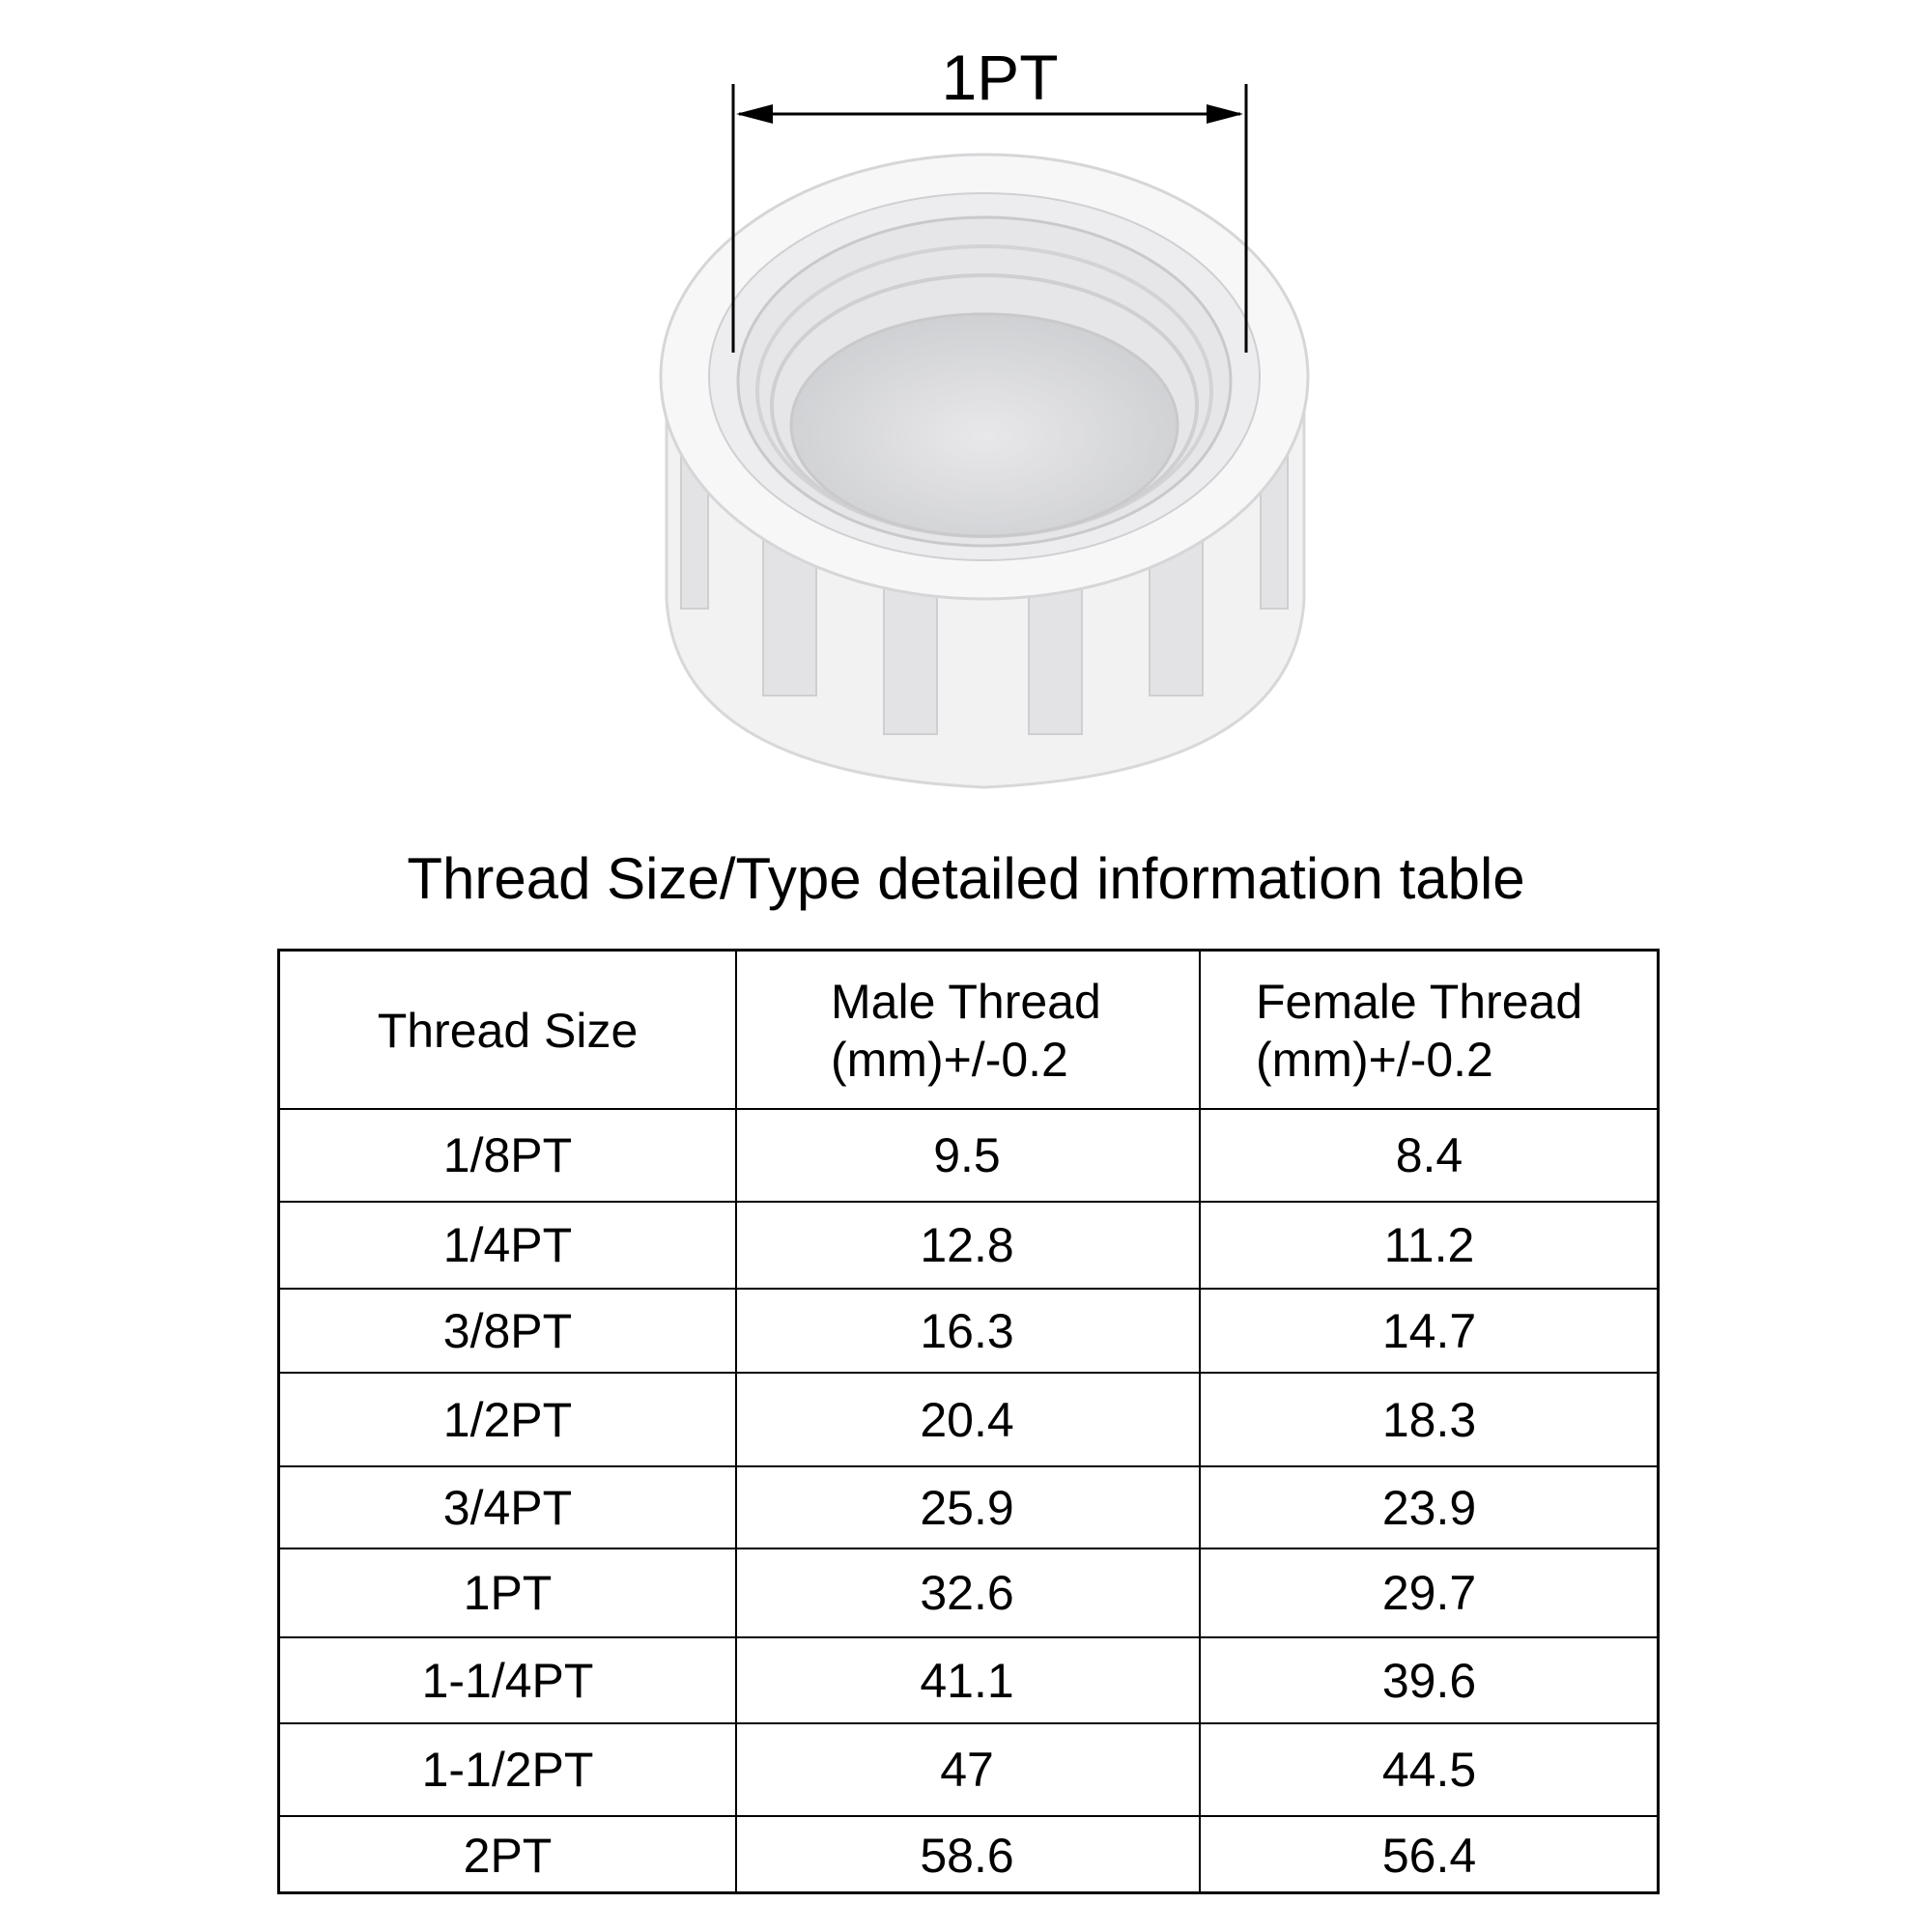 This screenshot has width=1932, height=1932. I want to click on header-thread-size: Thread Size, so click(507, 1030).